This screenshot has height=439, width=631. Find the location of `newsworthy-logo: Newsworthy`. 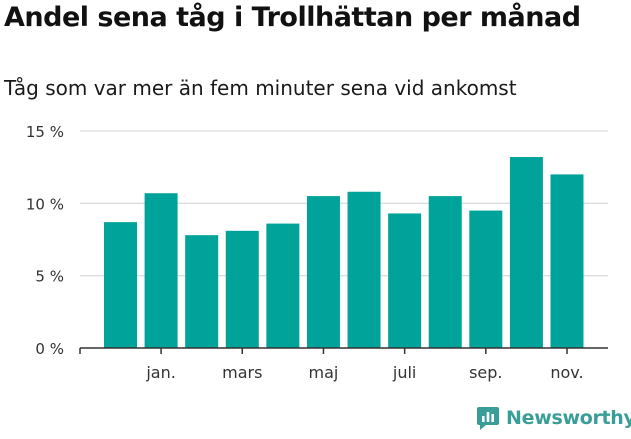

newsworthy-logo: Newsworthy is located at coordinates (553, 418).